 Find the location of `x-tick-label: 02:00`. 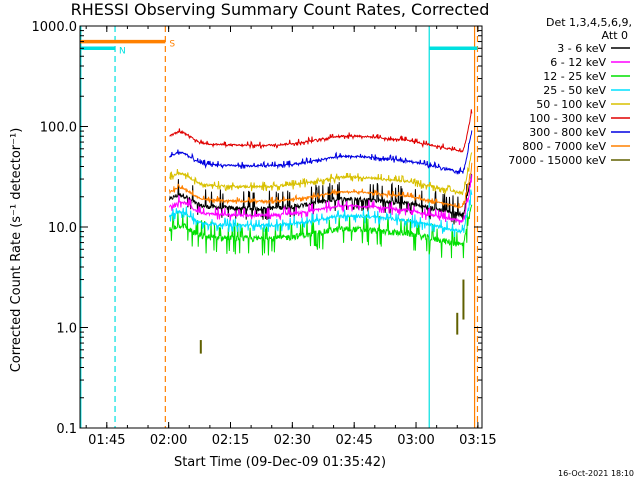

x-tick-label: 02:00 is located at coordinates (168, 440).